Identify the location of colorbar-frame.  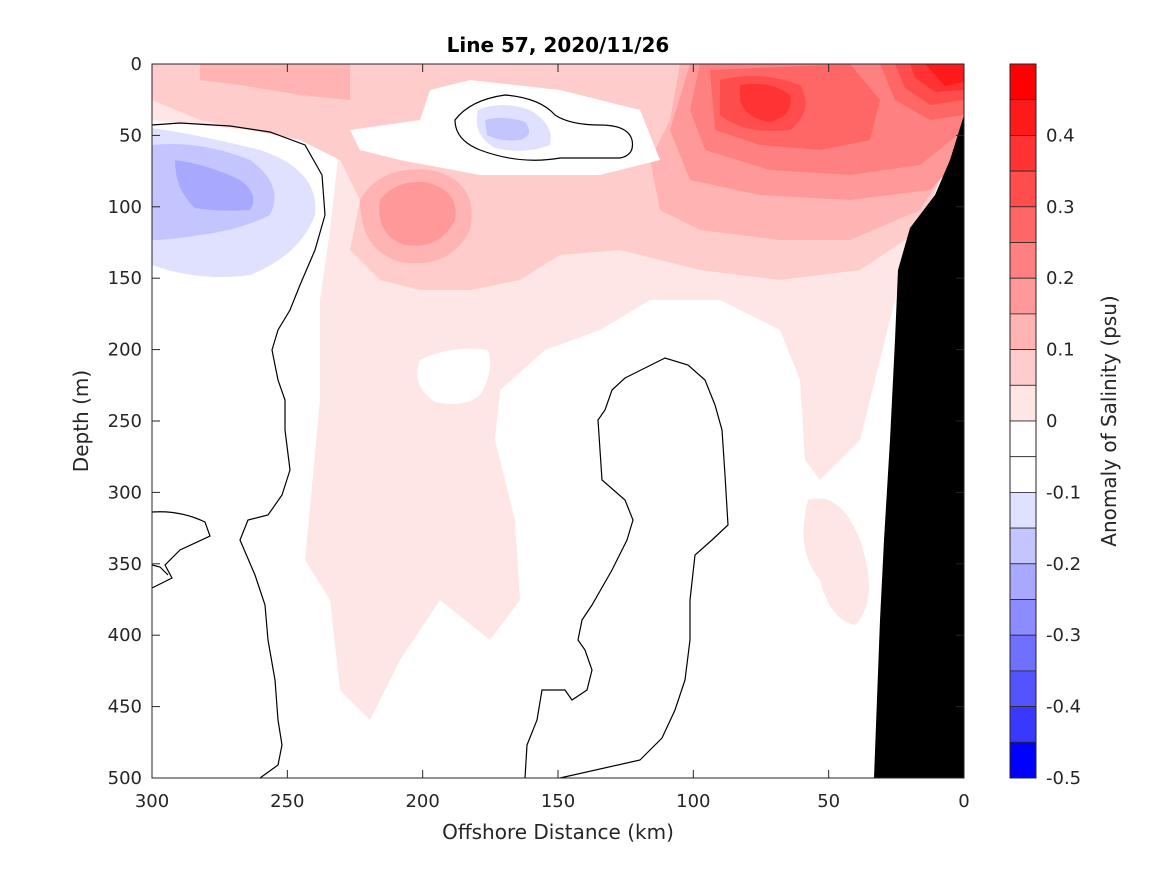
(1023, 421).